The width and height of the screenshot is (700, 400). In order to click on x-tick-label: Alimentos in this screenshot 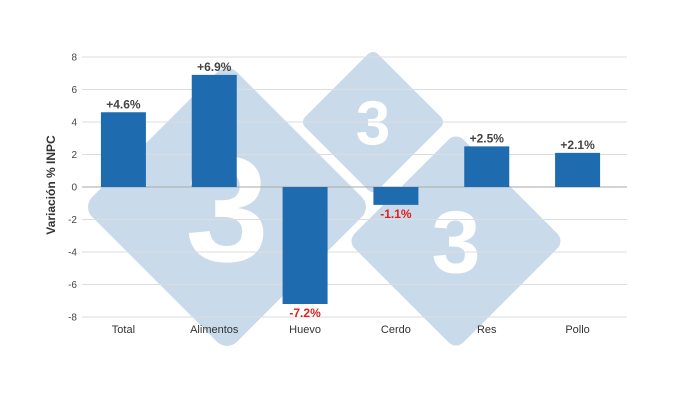, I will do `click(214, 330)`.